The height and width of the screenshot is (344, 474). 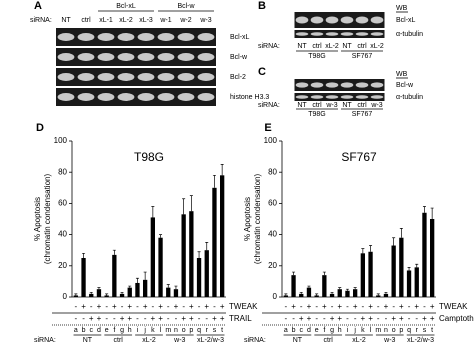 What do you see at coordinates (309, 330) in the screenshot?
I see `x-tick-label: d` at bounding box center [309, 330].